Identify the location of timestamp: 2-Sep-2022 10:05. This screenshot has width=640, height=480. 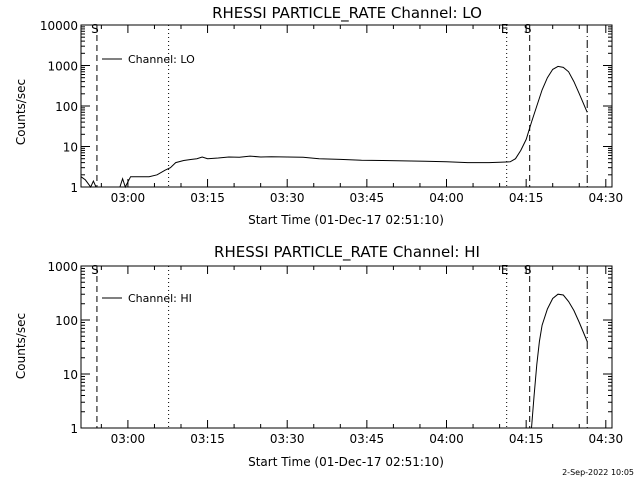
(598, 472).